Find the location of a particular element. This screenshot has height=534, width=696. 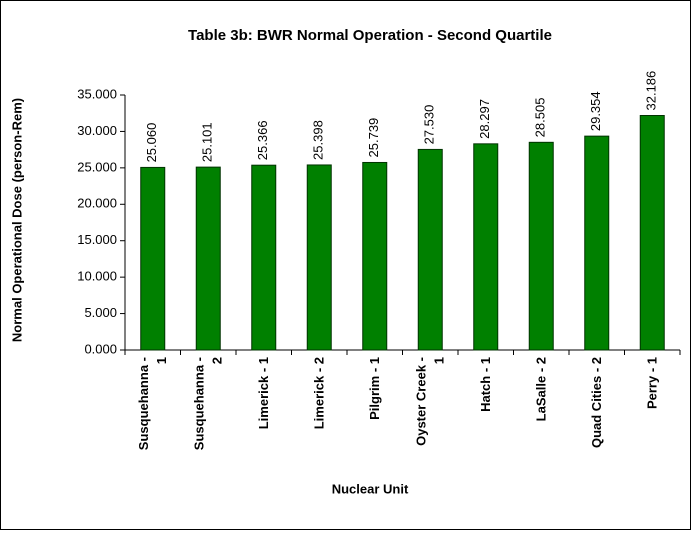

data-label: 28.297 is located at coordinates (484, 119).